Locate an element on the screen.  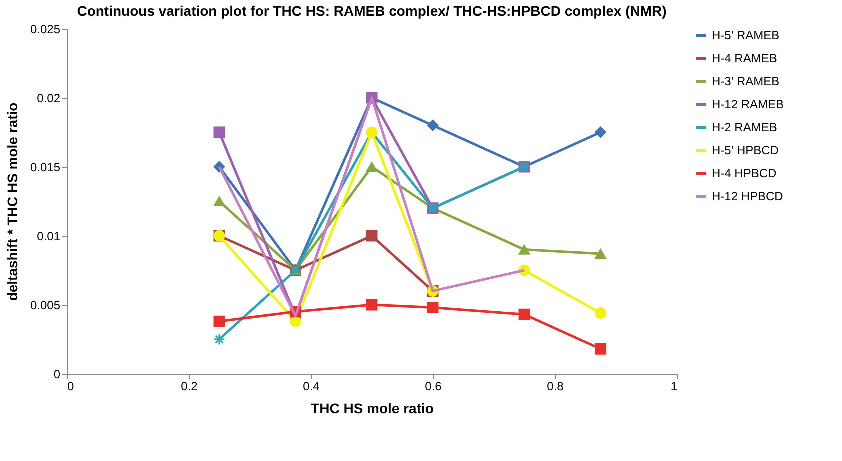
legend-label: H-5' RAMEB is located at coordinates (746, 35).